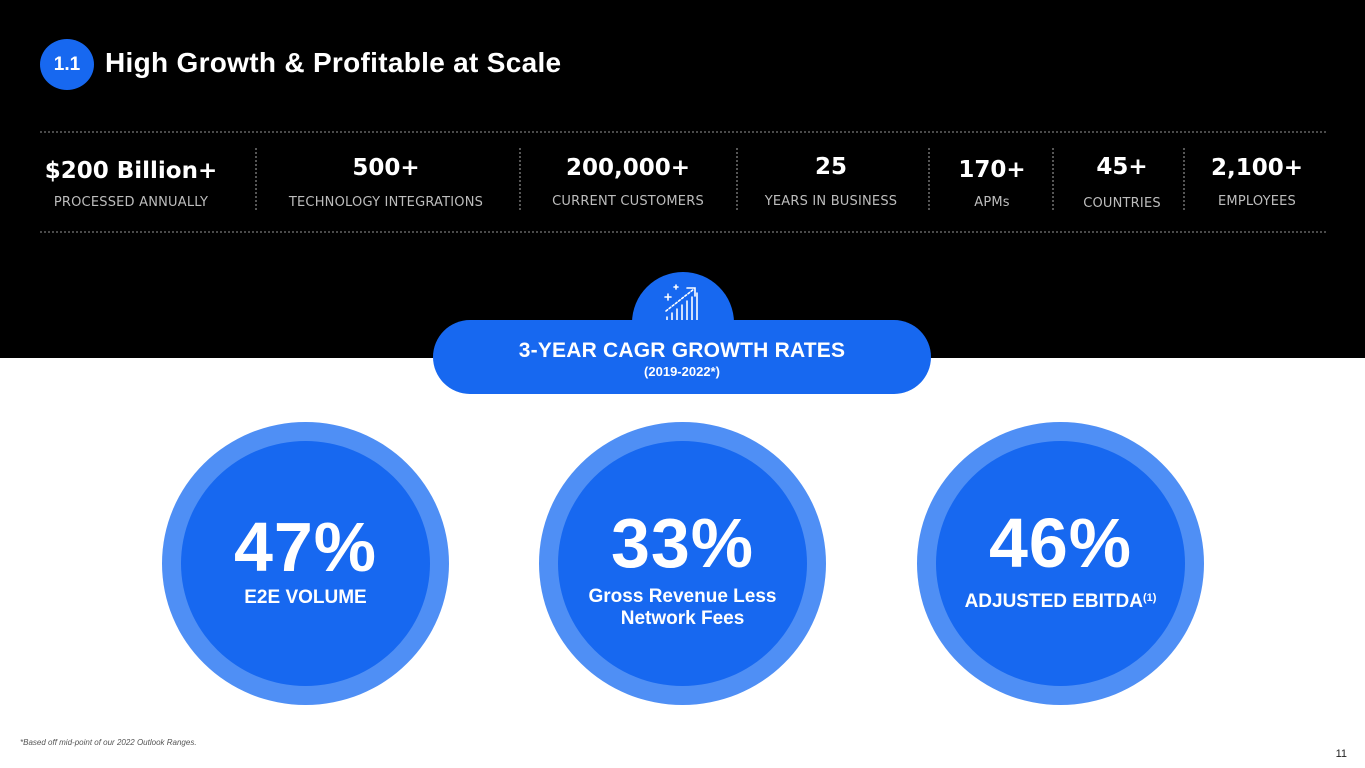 The height and width of the screenshot is (768, 1365). I want to click on metric-inner-circle: 47% E2E VOLUME, so click(305, 563).